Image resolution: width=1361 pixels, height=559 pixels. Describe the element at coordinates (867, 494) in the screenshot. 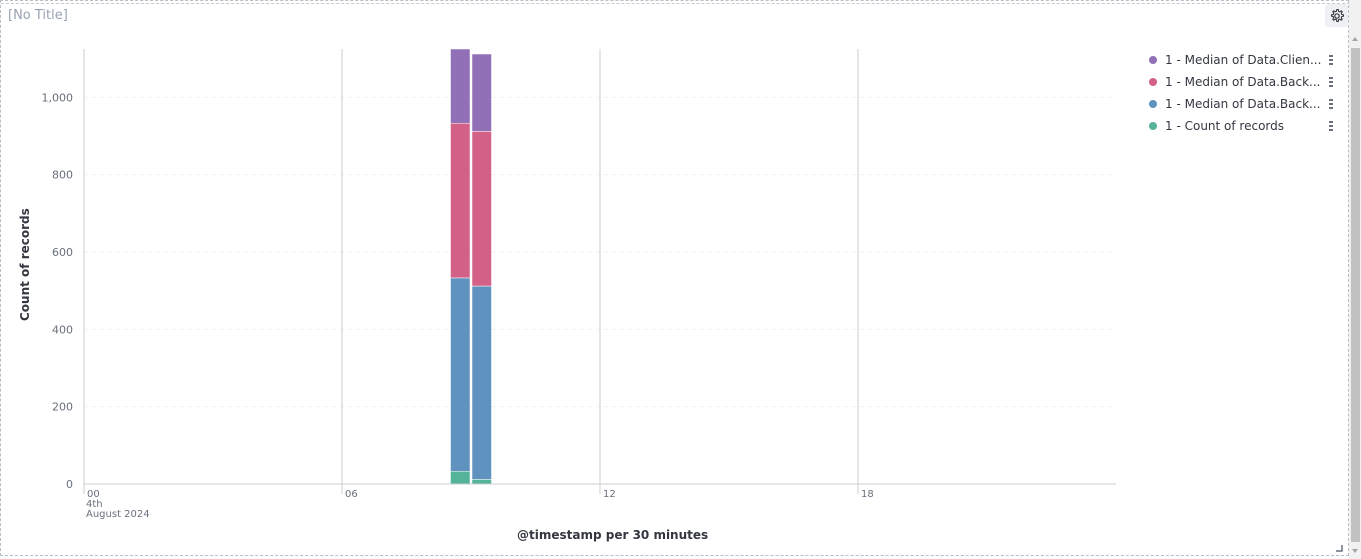

I see `x-tick-label: 18` at that location.